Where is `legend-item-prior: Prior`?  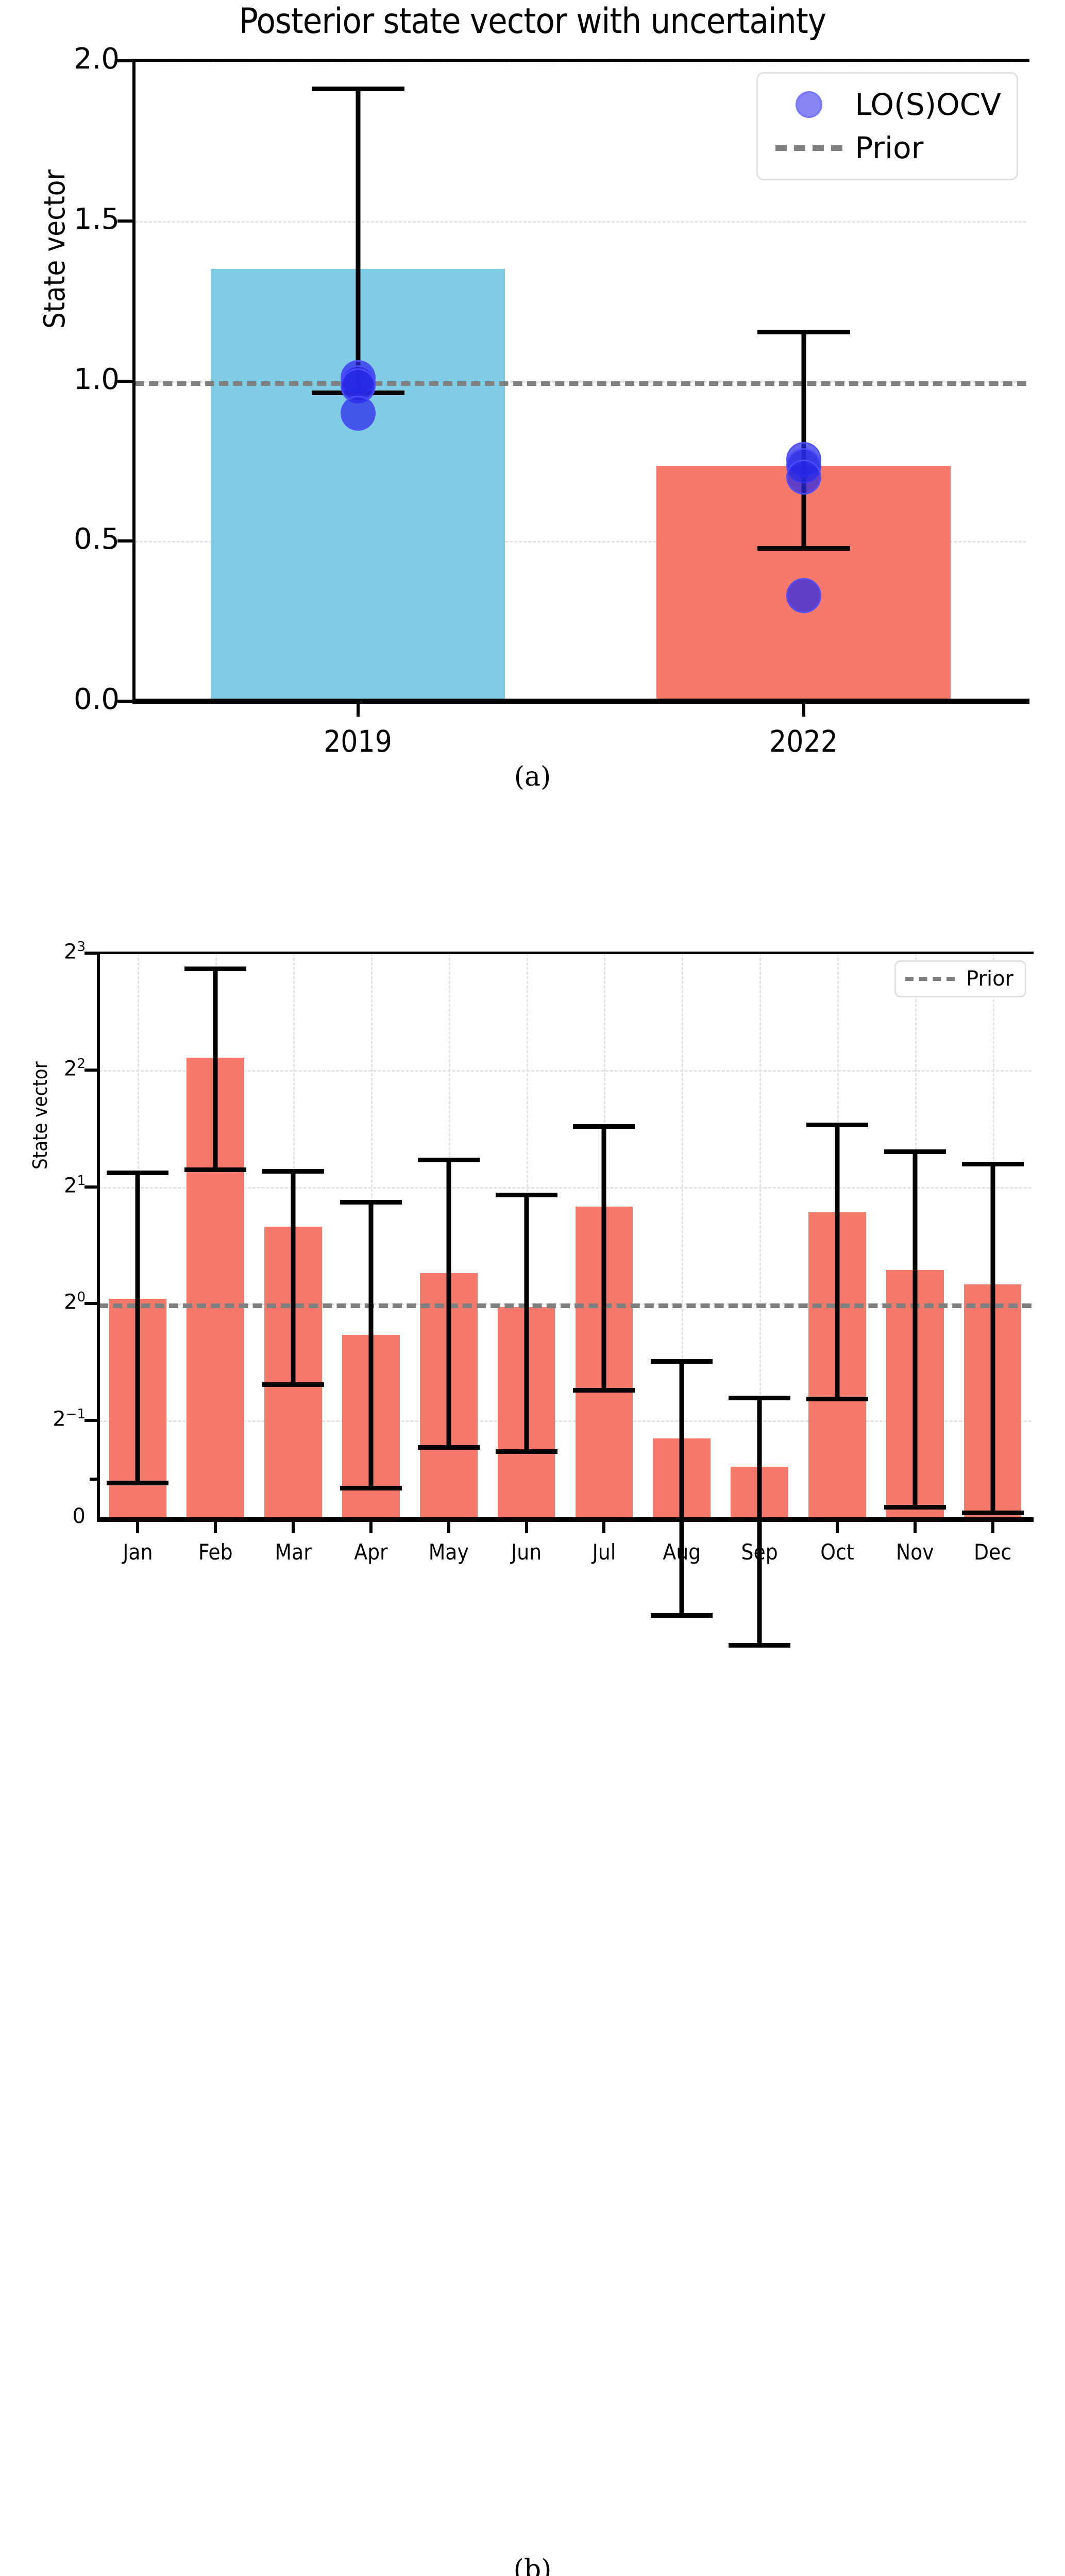
legend-item-prior: Prior is located at coordinates (885, 148).